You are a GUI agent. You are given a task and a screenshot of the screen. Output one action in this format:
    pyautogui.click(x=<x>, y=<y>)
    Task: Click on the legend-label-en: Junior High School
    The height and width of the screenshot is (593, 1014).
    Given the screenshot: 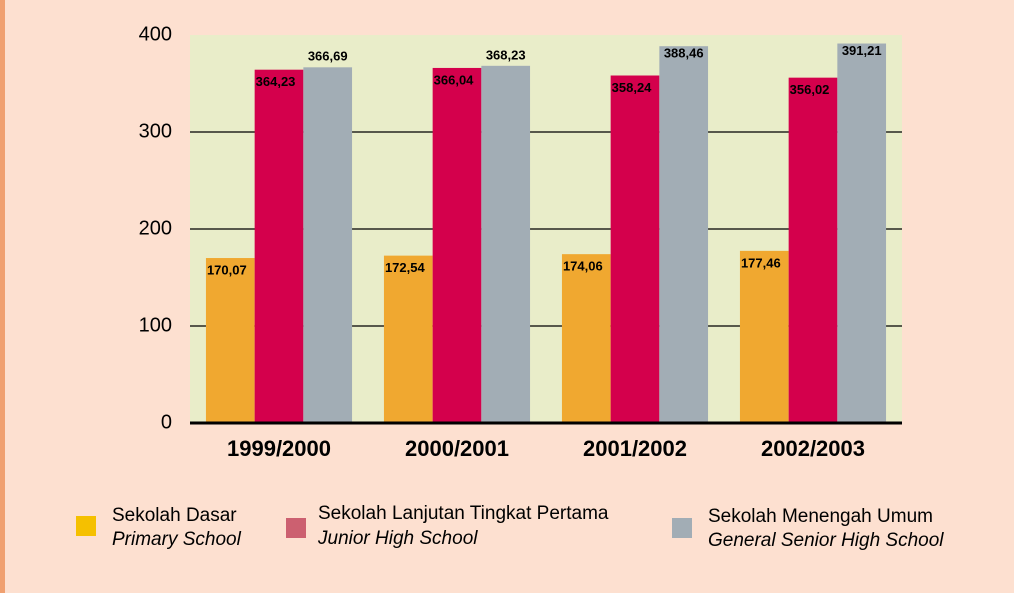 What is the action you would take?
    pyautogui.click(x=397, y=538)
    